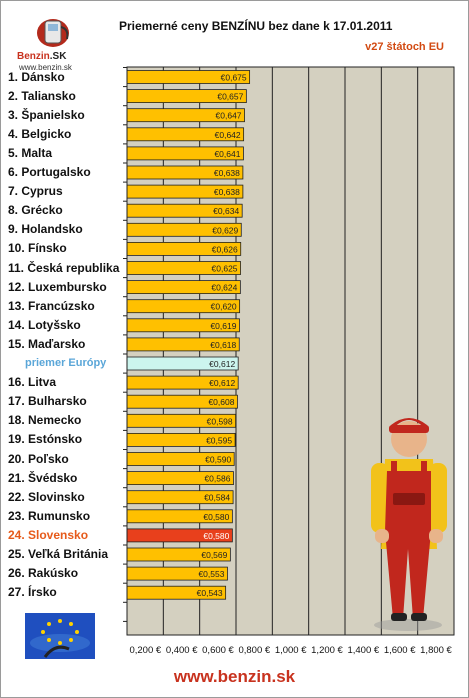 Image resolution: width=469 pixels, height=698 pixels. Describe the element at coordinates (30, 152) in the screenshot. I see `category-label: 5. Malta` at that location.